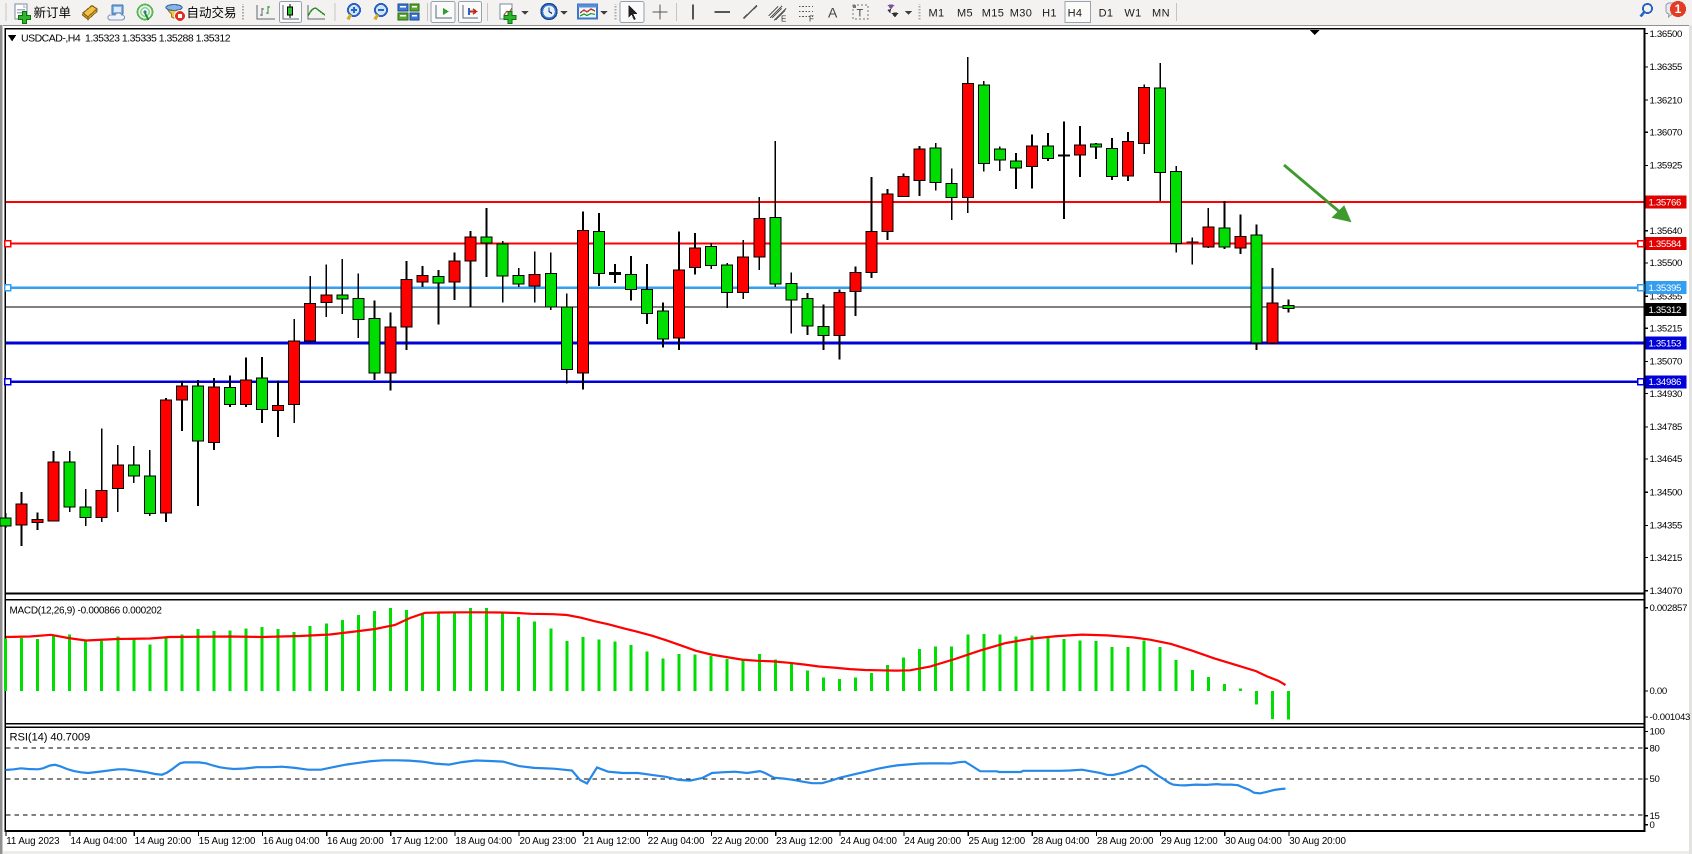  What do you see at coordinates (740, 841) in the screenshot?
I see `svg-text: 22 Aug 20:00` at bounding box center [740, 841].